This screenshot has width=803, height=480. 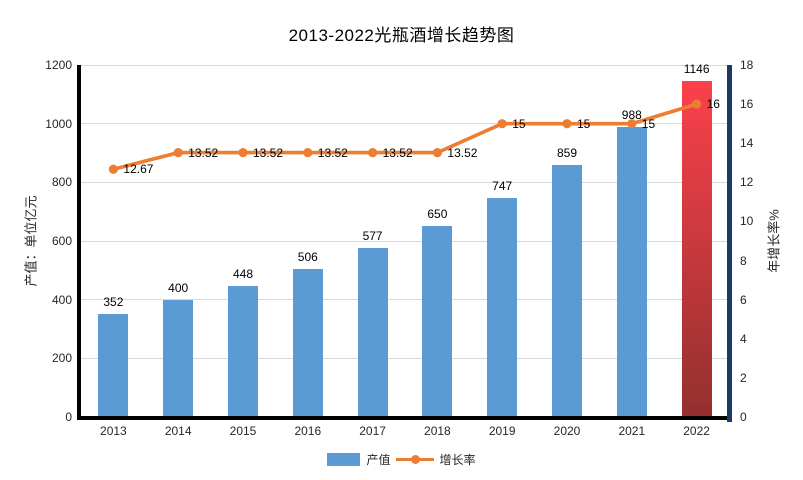 What do you see at coordinates (68, 417) in the screenshot?
I see `y-axis-tick-left: 0` at bounding box center [68, 417].